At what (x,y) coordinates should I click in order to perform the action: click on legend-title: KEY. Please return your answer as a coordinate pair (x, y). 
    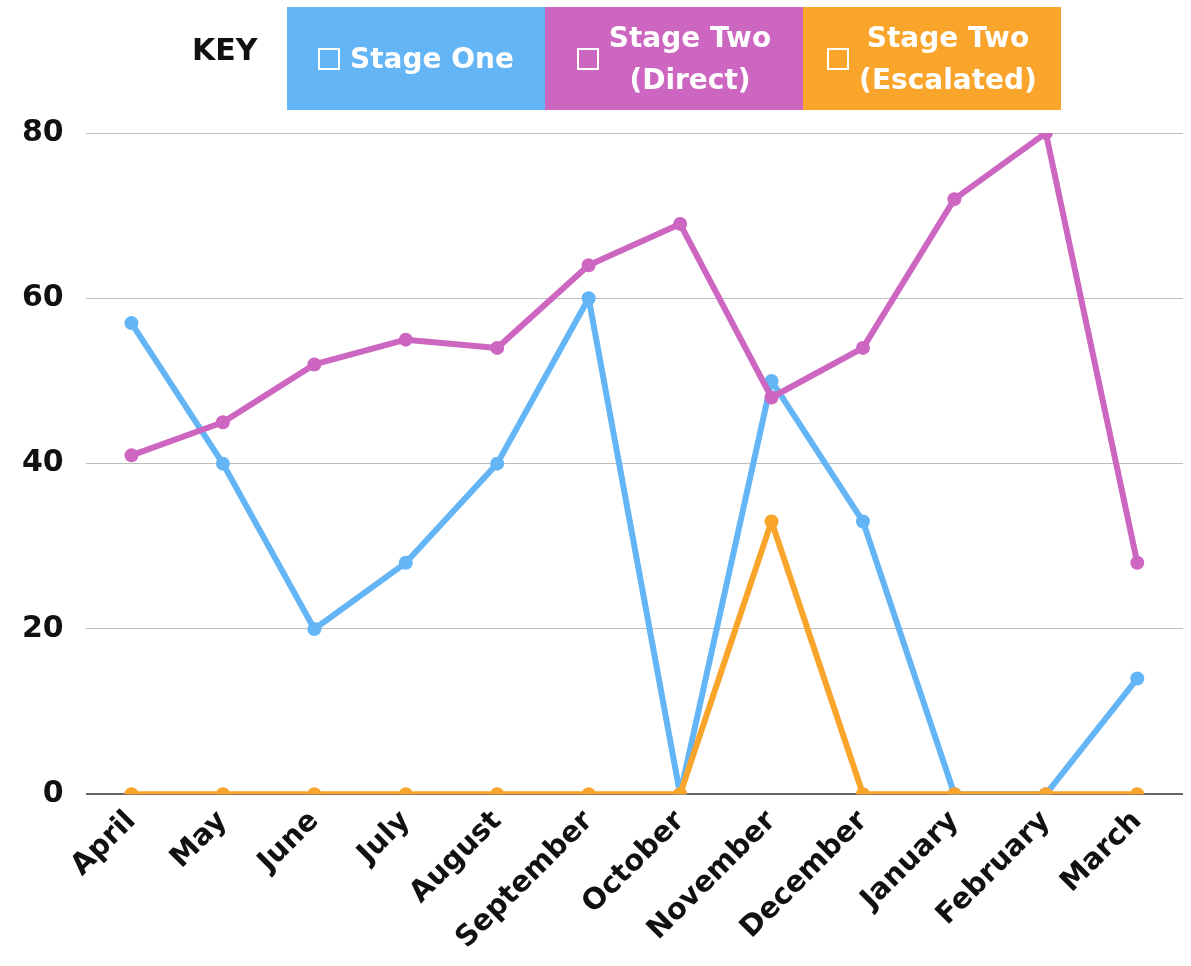
    Looking at the image, I should click on (225, 50).